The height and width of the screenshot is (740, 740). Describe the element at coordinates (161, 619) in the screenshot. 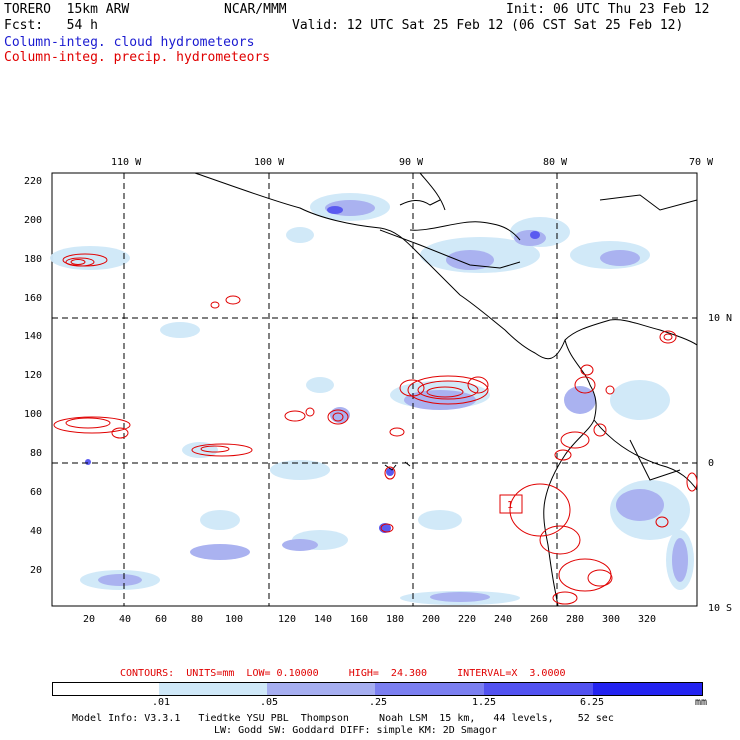

I see `x-tick: 60` at that location.